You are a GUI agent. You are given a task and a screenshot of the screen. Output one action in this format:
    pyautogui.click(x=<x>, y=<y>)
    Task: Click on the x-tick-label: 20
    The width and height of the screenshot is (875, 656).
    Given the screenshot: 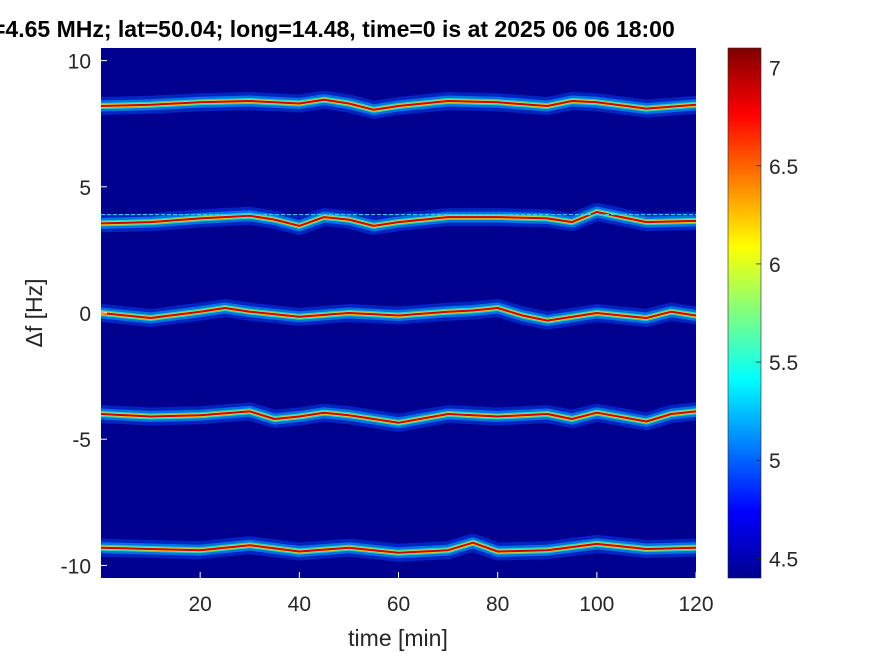 What is the action you would take?
    pyautogui.click(x=199, y=604)
    